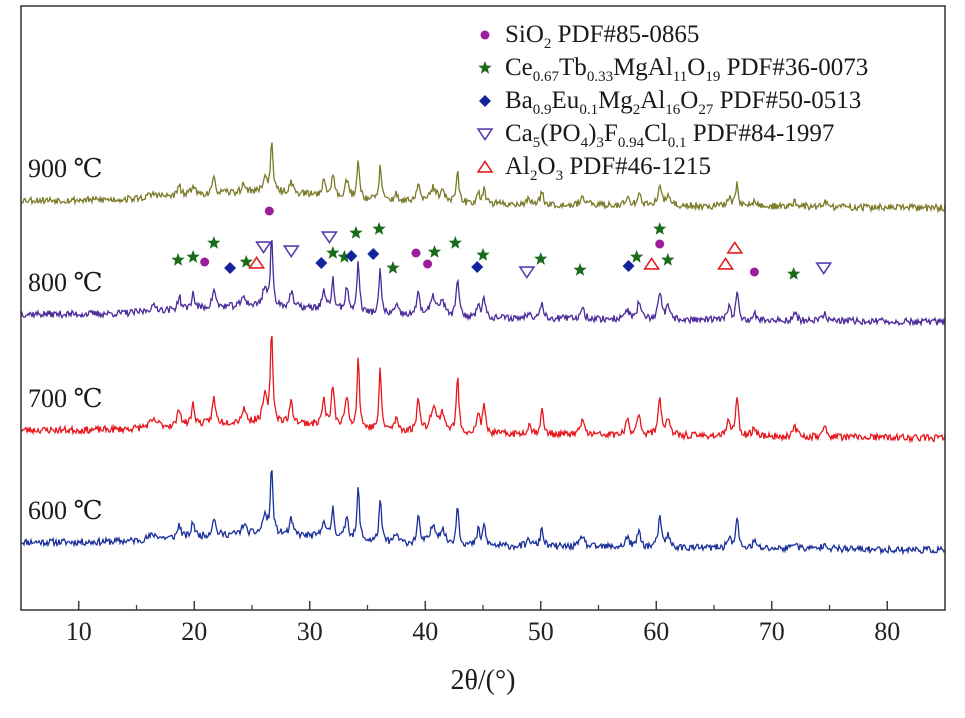 The height and width of the screenshot is (718, 965). What do you see at coordinates (485, 166) in the screenshot?
I see `triangle-up-legend-icon` at bounding box center [485, 166].